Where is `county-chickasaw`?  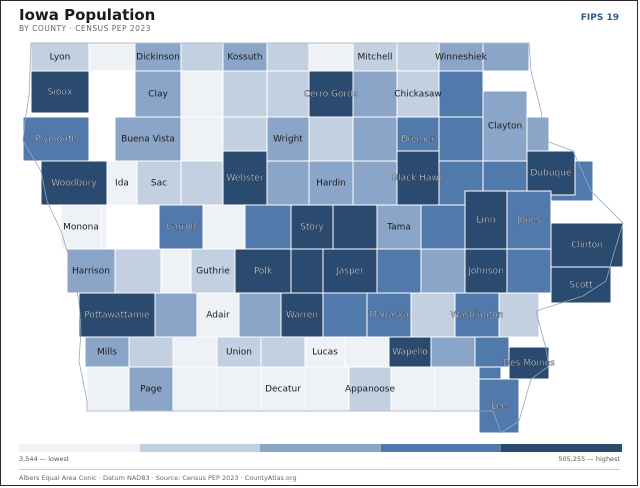 county-chickasaw is located at coordinates (418, 94).